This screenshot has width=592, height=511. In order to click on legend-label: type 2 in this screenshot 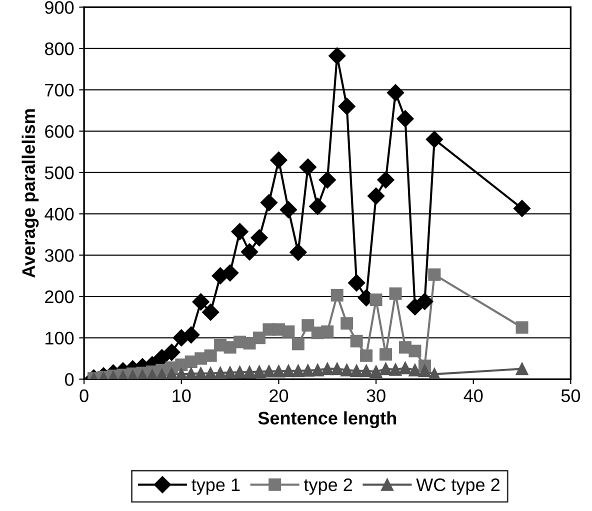, I will do `click(328, 486)`.